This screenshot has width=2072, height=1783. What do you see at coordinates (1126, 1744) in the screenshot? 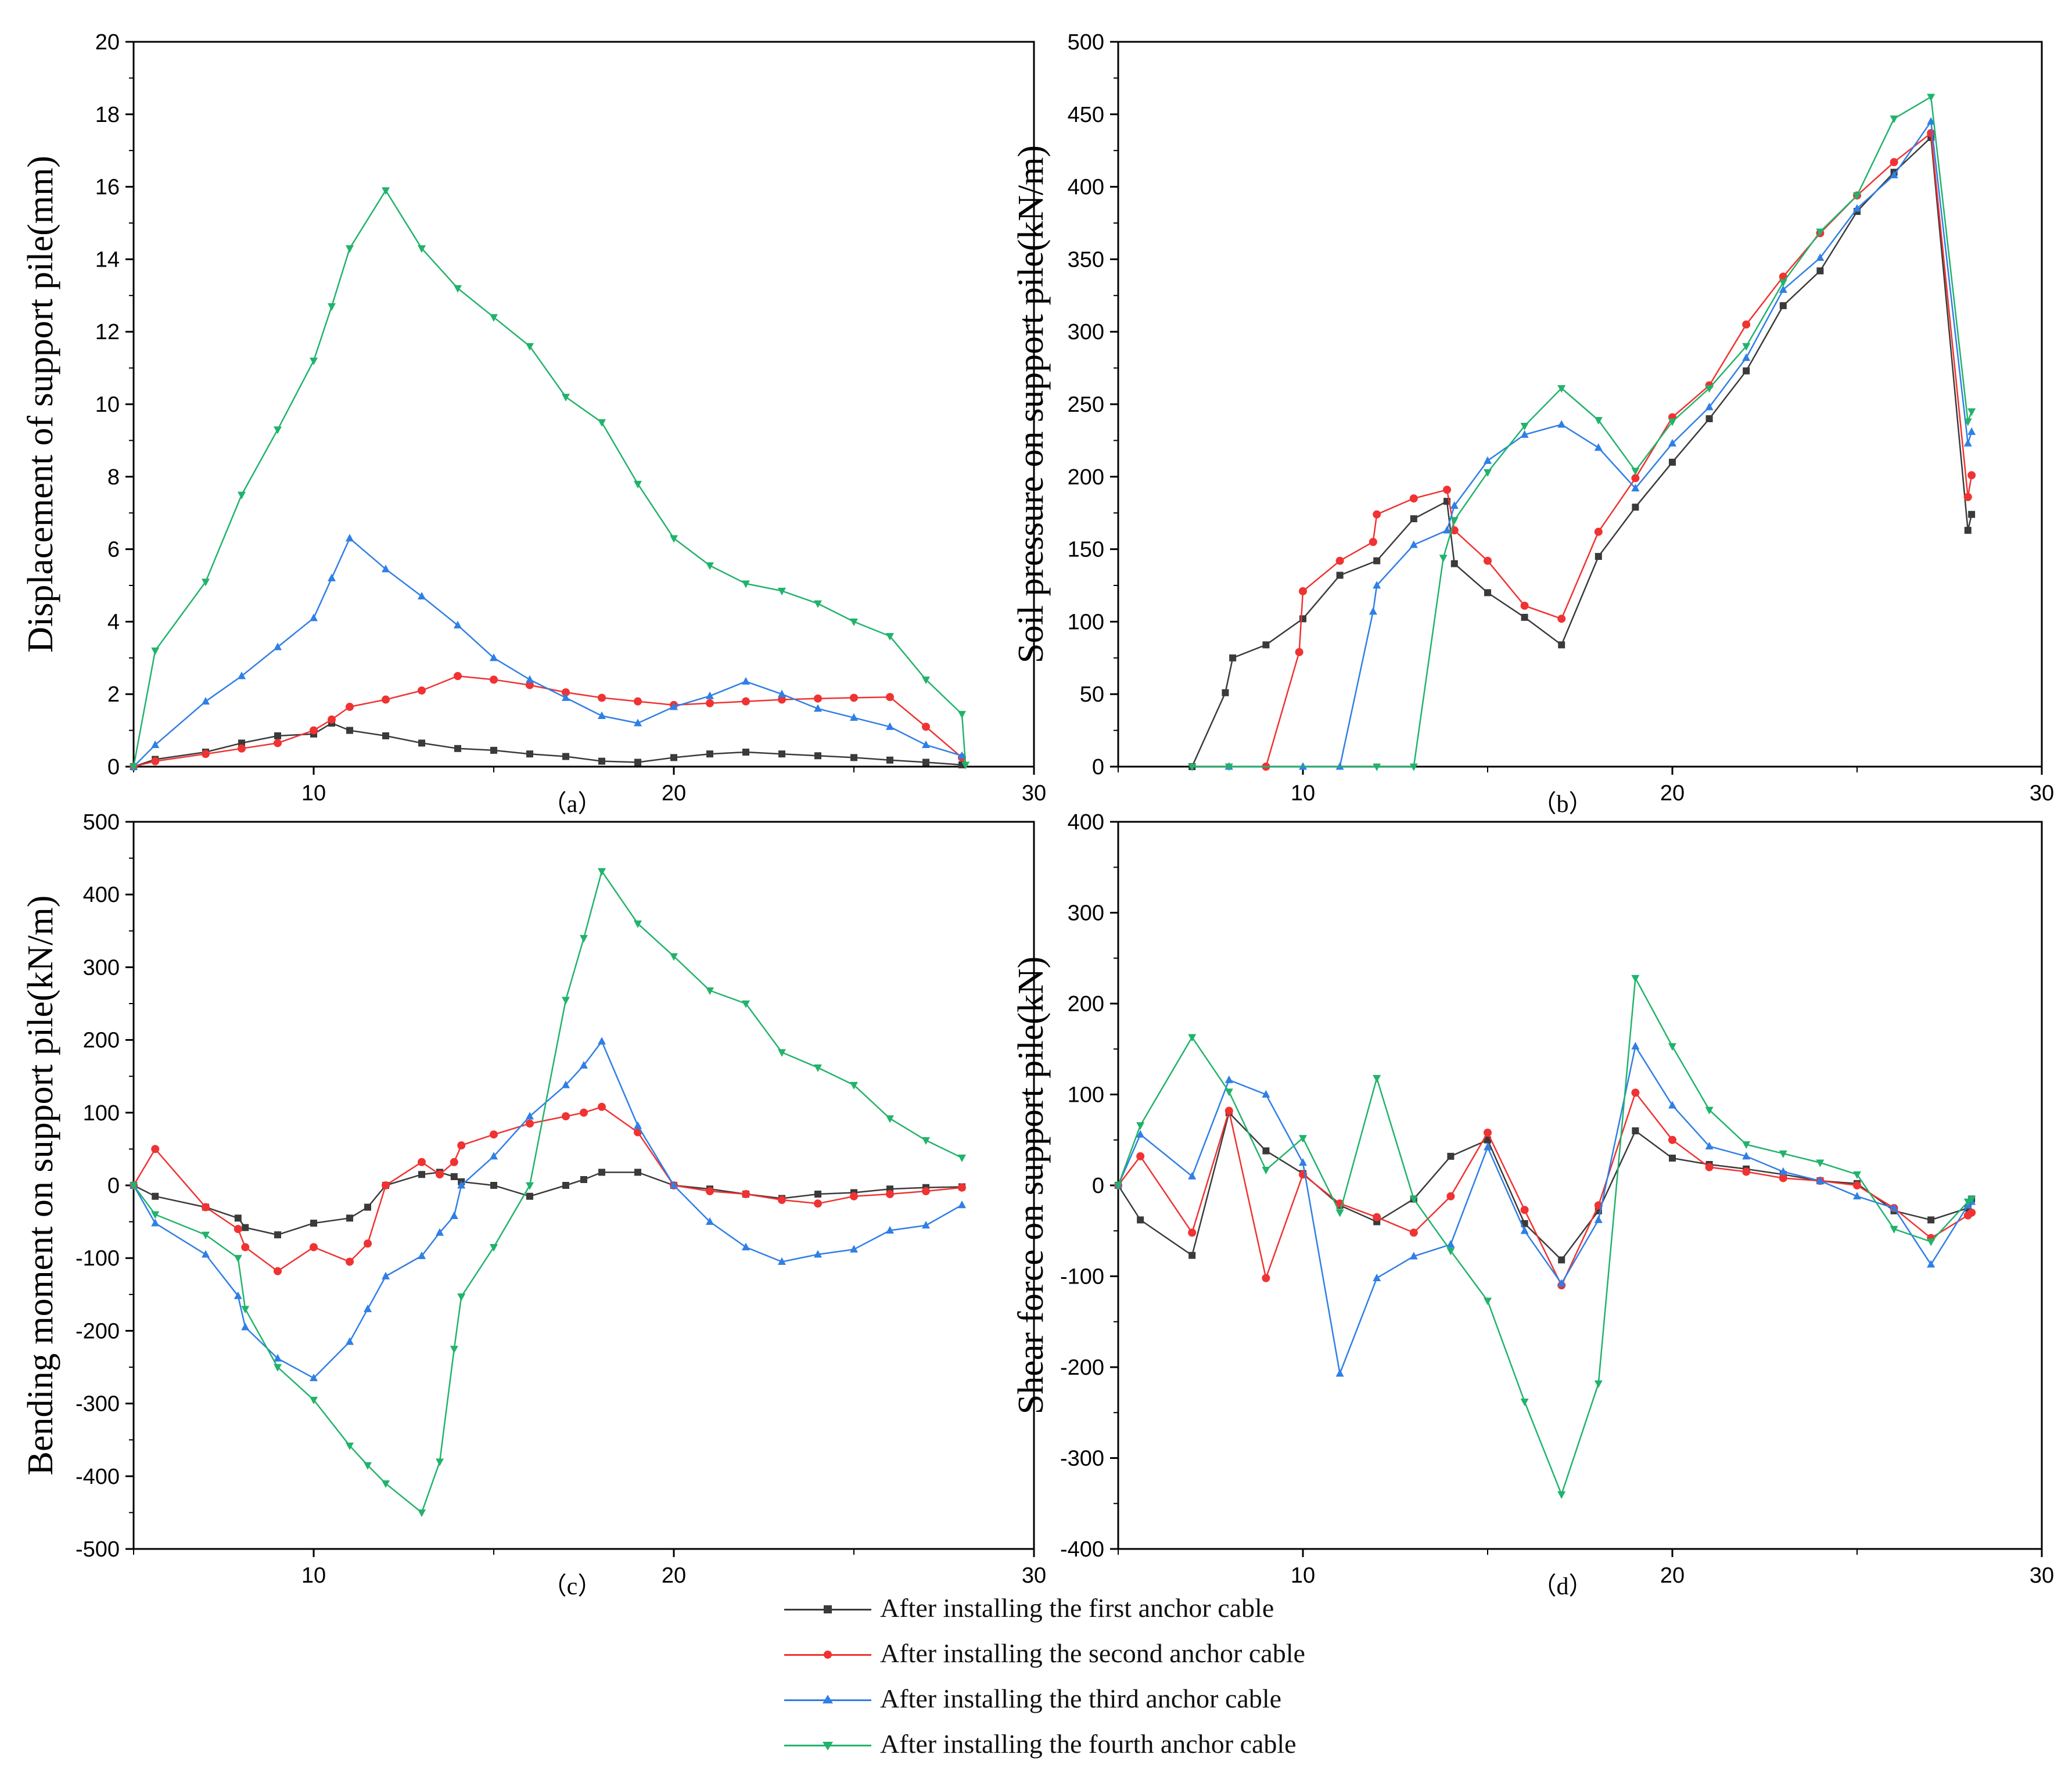
I see `legend-item-fourth: After installing the fourth anchor cable` at bounding box center [1126, 1744].